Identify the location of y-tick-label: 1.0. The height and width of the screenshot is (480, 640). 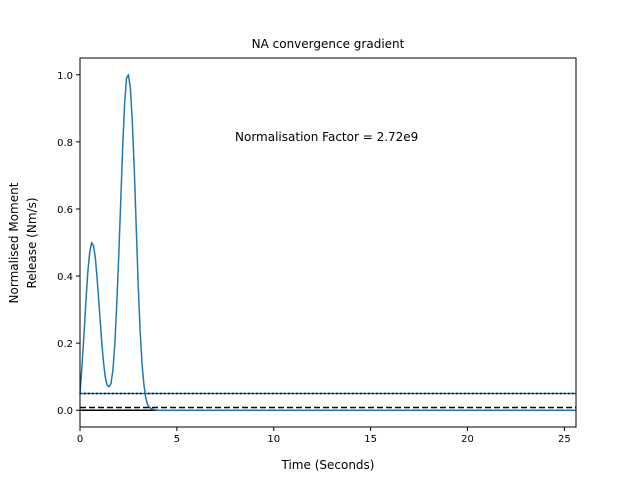
(65, 76).